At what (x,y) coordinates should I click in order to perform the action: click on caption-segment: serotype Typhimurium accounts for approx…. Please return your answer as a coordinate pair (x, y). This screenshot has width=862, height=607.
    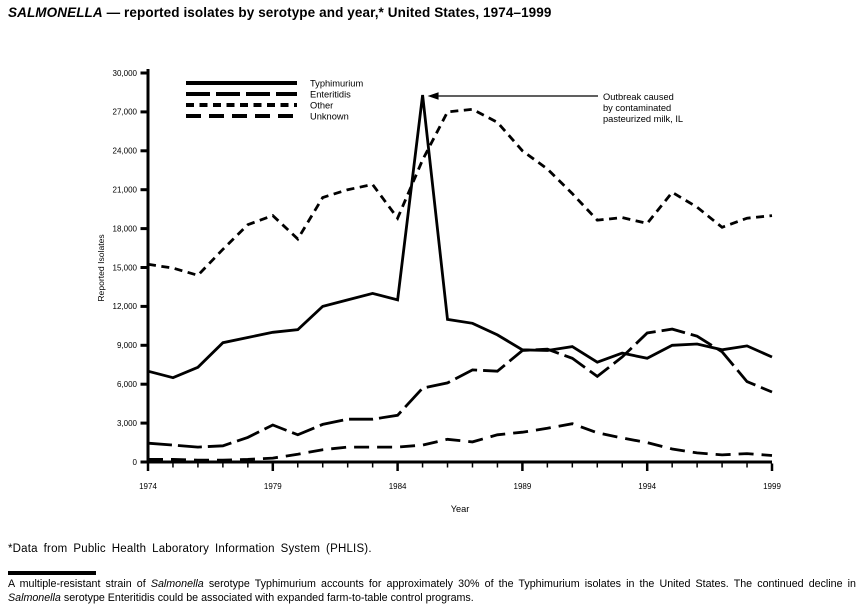
    Looking at the image, I should click on (529, 584).